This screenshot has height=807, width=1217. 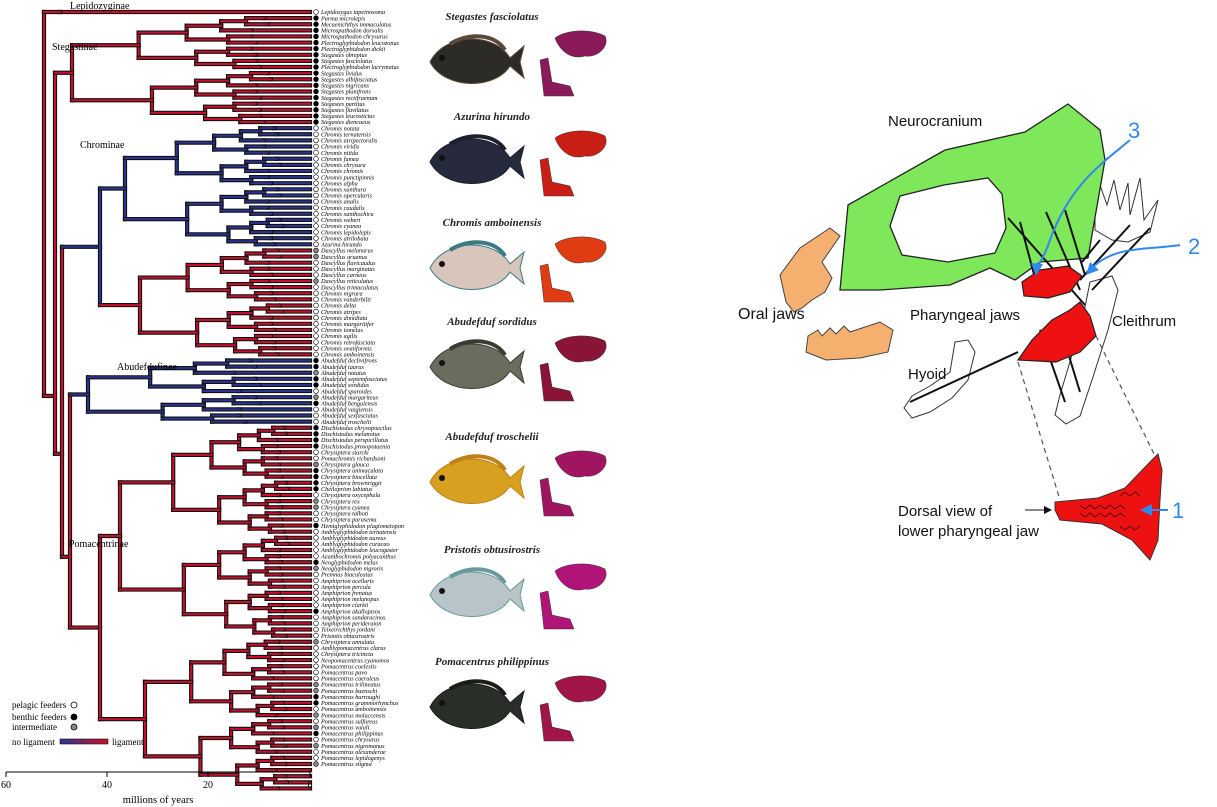 I want to click on species-label: Pomacentrus pavo, so click(x=343, y=672).